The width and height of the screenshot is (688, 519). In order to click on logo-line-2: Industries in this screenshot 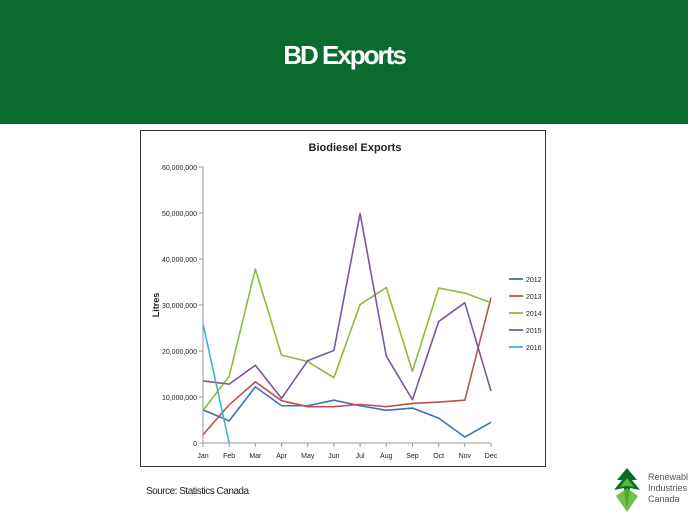, I will do `click(668, 488)`.